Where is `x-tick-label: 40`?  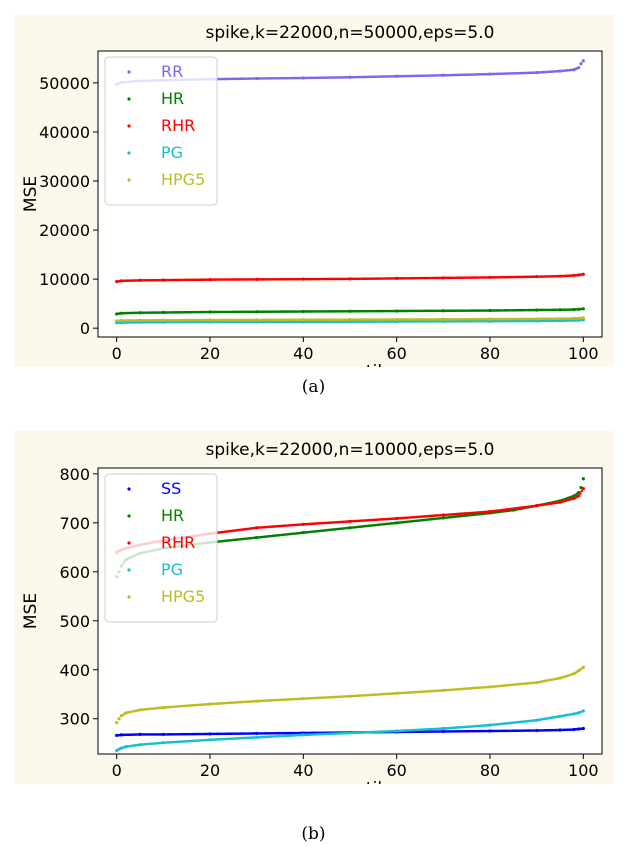 x-tick-label: 40 is located at coordinates (303, 770).